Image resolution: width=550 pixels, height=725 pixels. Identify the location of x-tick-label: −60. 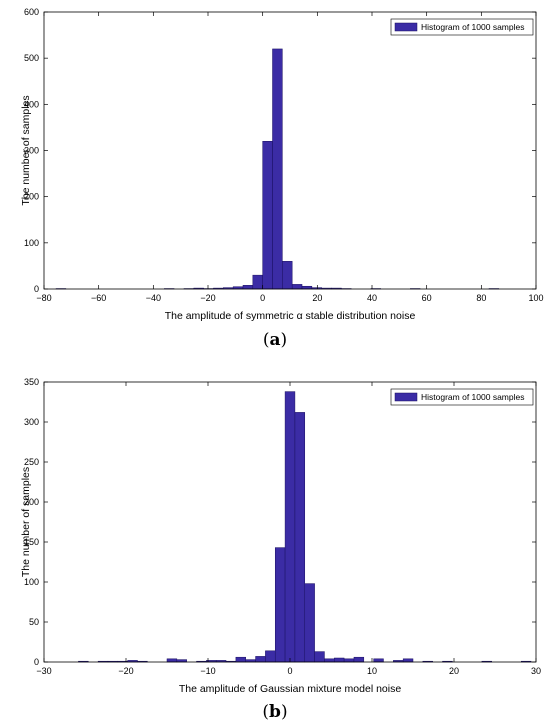
(98, 298).